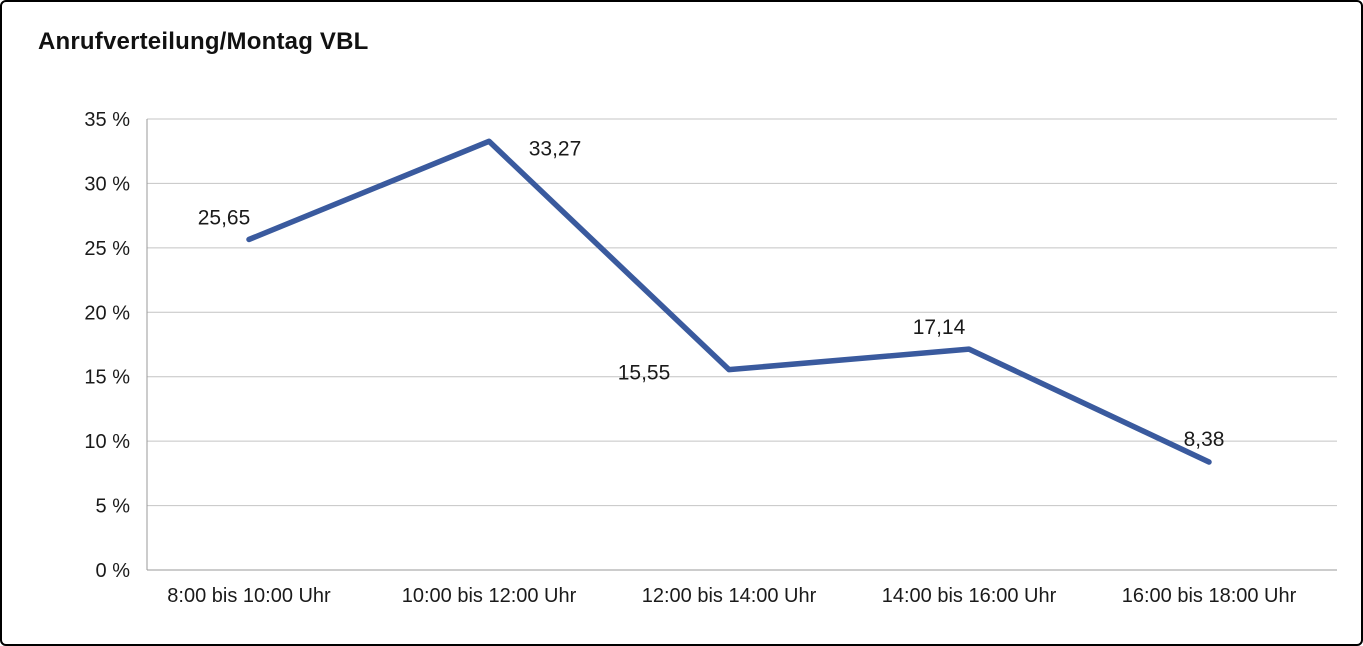 The height and width of the screenshot is (646, 1363). Describe the element at coordinates (969, 596) in the screenshot. I see `x-category-label: 14:00 bis 16:00 Uhr` at that location.